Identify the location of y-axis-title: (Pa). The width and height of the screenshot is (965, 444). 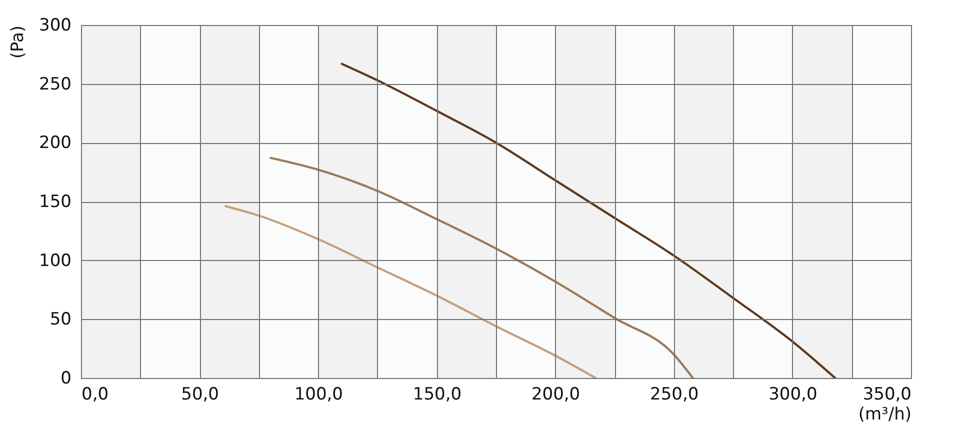
(18, 42).